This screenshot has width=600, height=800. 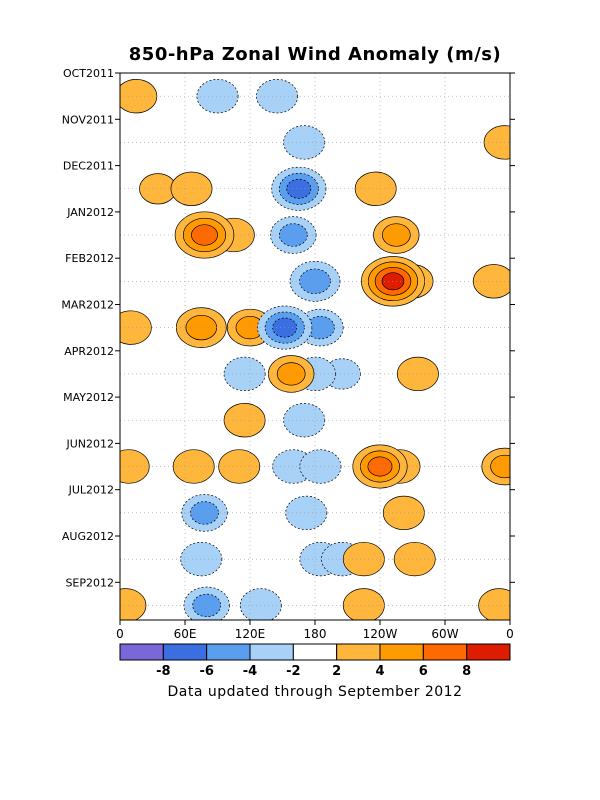 What do you see at coordinates (185, 634) in the screenshot?
I see `x-tick-label: 60E` at bounding box center [185, 634].